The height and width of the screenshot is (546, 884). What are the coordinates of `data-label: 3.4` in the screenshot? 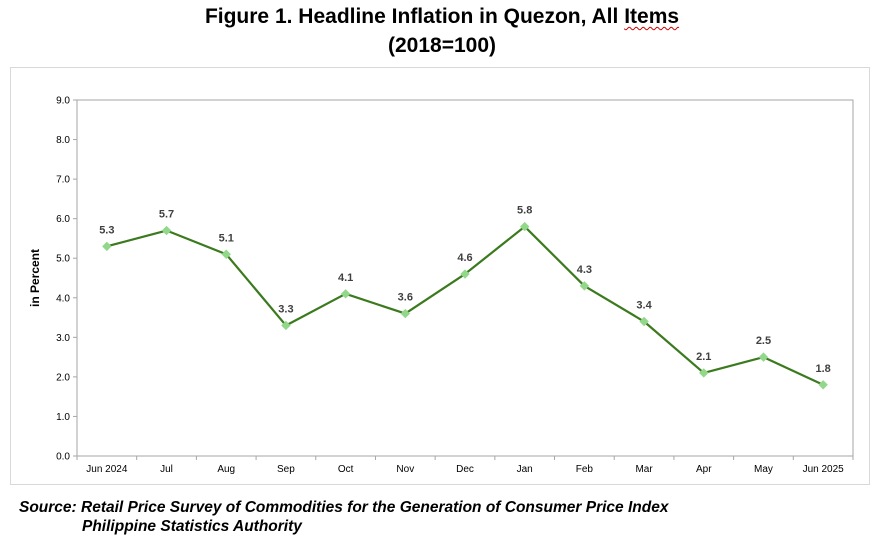 It's located at (644, 306).